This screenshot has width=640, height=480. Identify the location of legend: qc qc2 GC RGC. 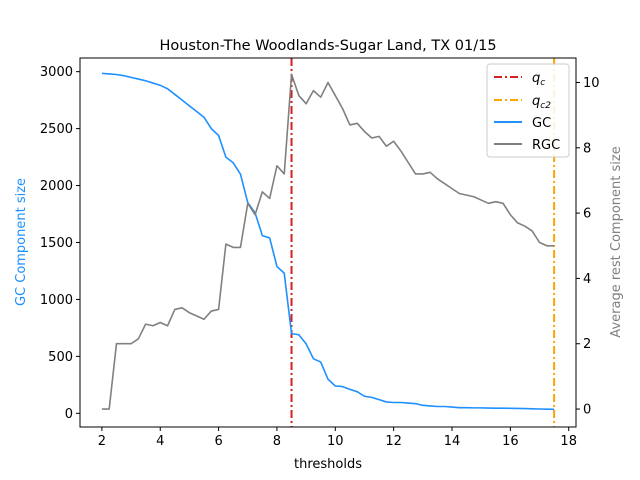
(528, 110).